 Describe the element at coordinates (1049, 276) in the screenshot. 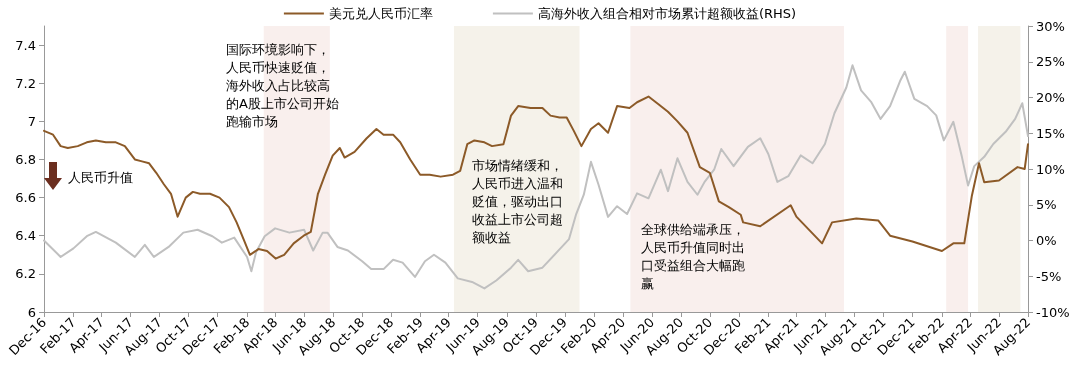

I see `y2-tick-label: -5%` at that location.